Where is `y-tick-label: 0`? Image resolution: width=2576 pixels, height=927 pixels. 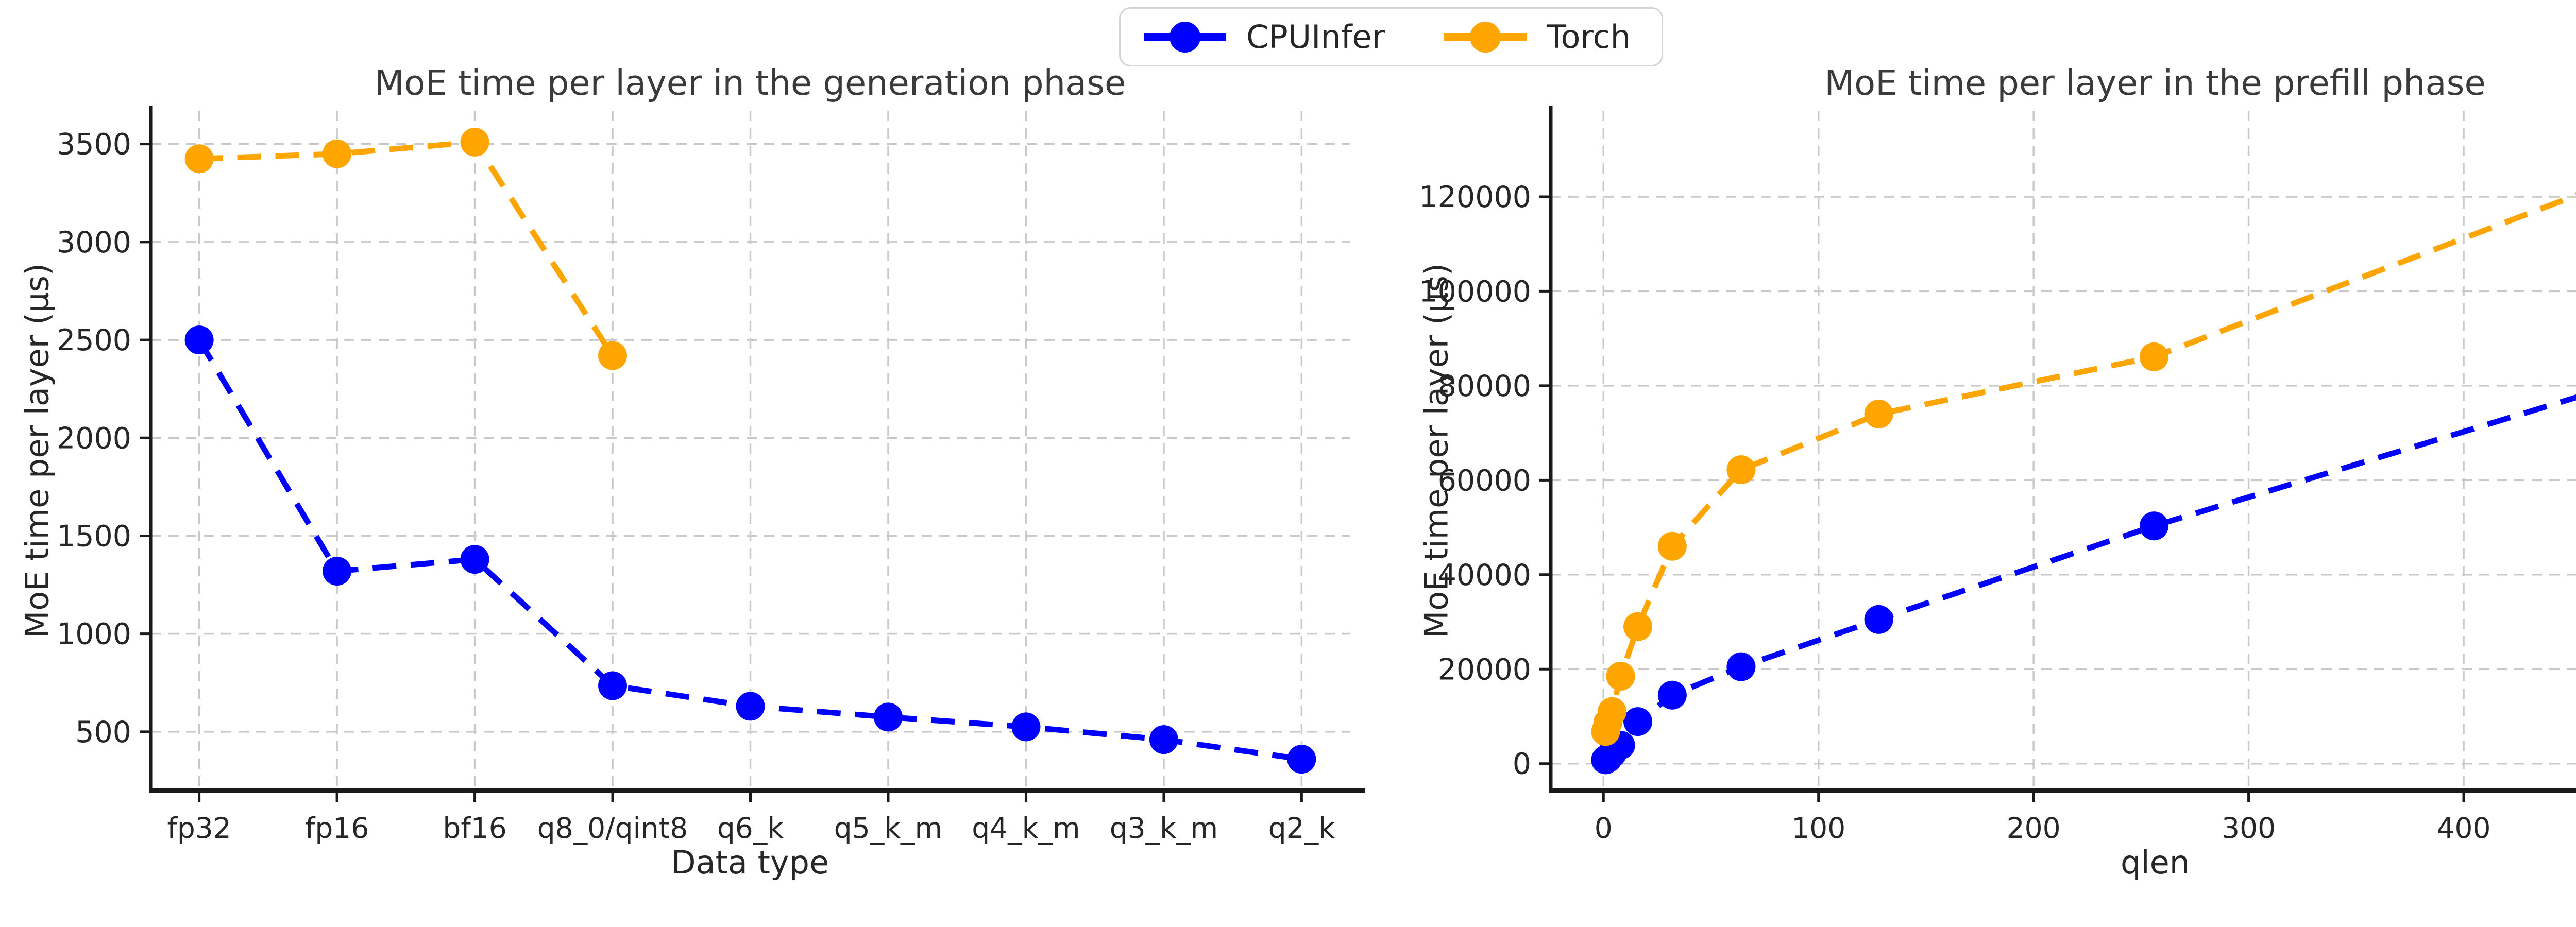
y-tick-label: 0 is located at coordinates (1522, 764).